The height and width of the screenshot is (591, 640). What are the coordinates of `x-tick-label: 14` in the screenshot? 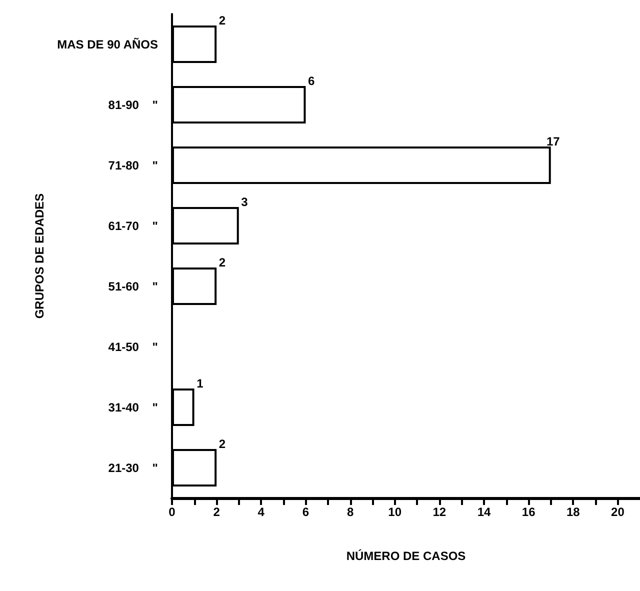 It's located at (484, 512).